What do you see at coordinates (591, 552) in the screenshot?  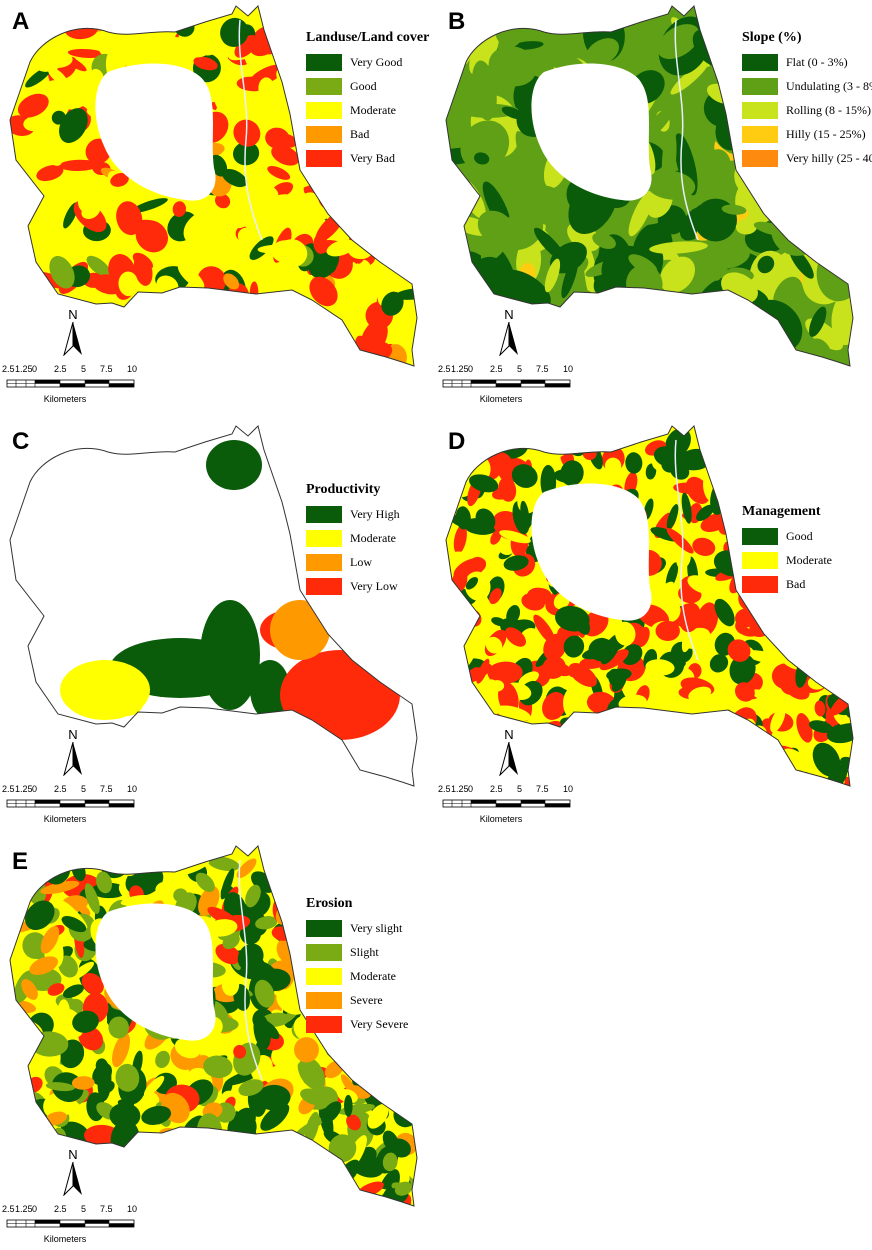 I see `map-unmapped-area` at bounding box center [591, 552].